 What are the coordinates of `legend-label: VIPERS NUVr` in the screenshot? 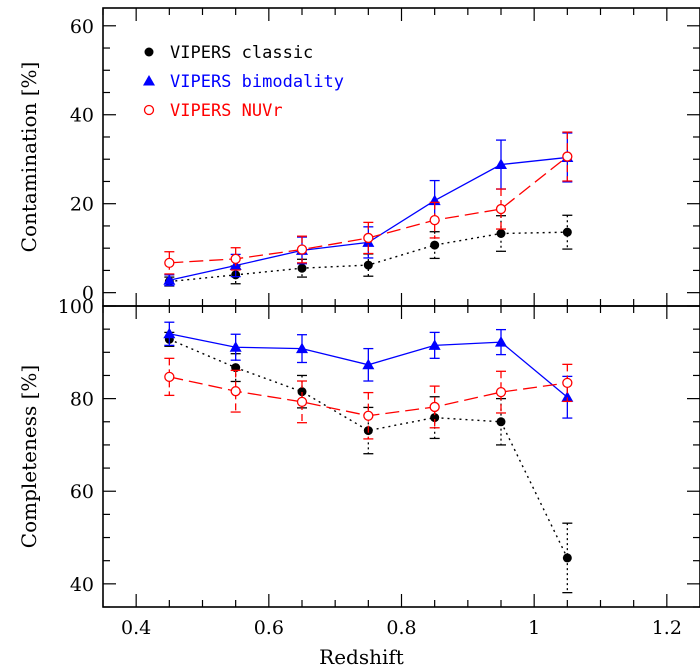 It's located at (226, 111).